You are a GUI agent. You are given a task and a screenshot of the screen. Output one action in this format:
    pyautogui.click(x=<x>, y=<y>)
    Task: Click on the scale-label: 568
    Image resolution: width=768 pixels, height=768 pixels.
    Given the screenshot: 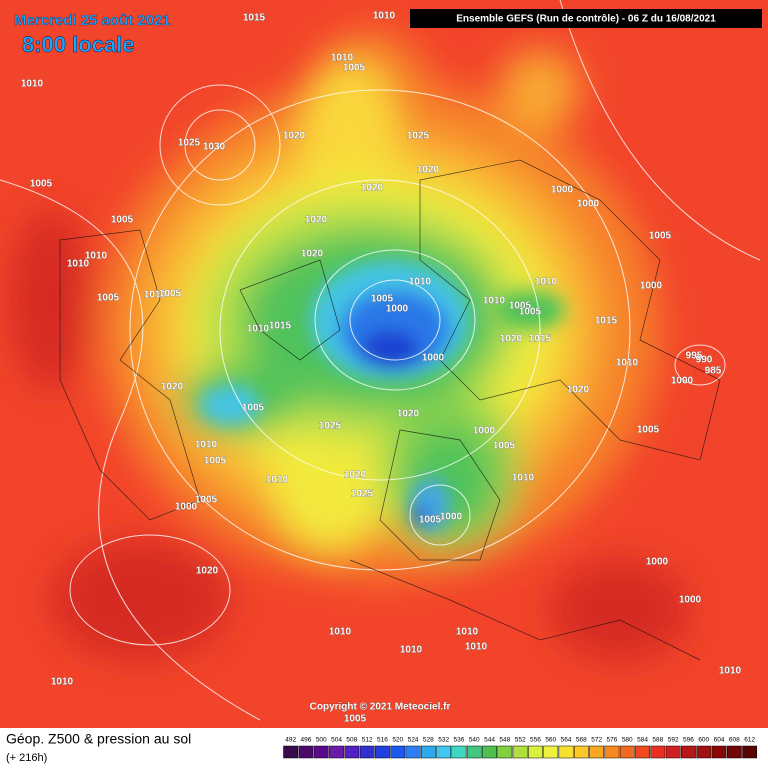 What is the action you would take?
    pyautogui.click(x=581, y=740)
    